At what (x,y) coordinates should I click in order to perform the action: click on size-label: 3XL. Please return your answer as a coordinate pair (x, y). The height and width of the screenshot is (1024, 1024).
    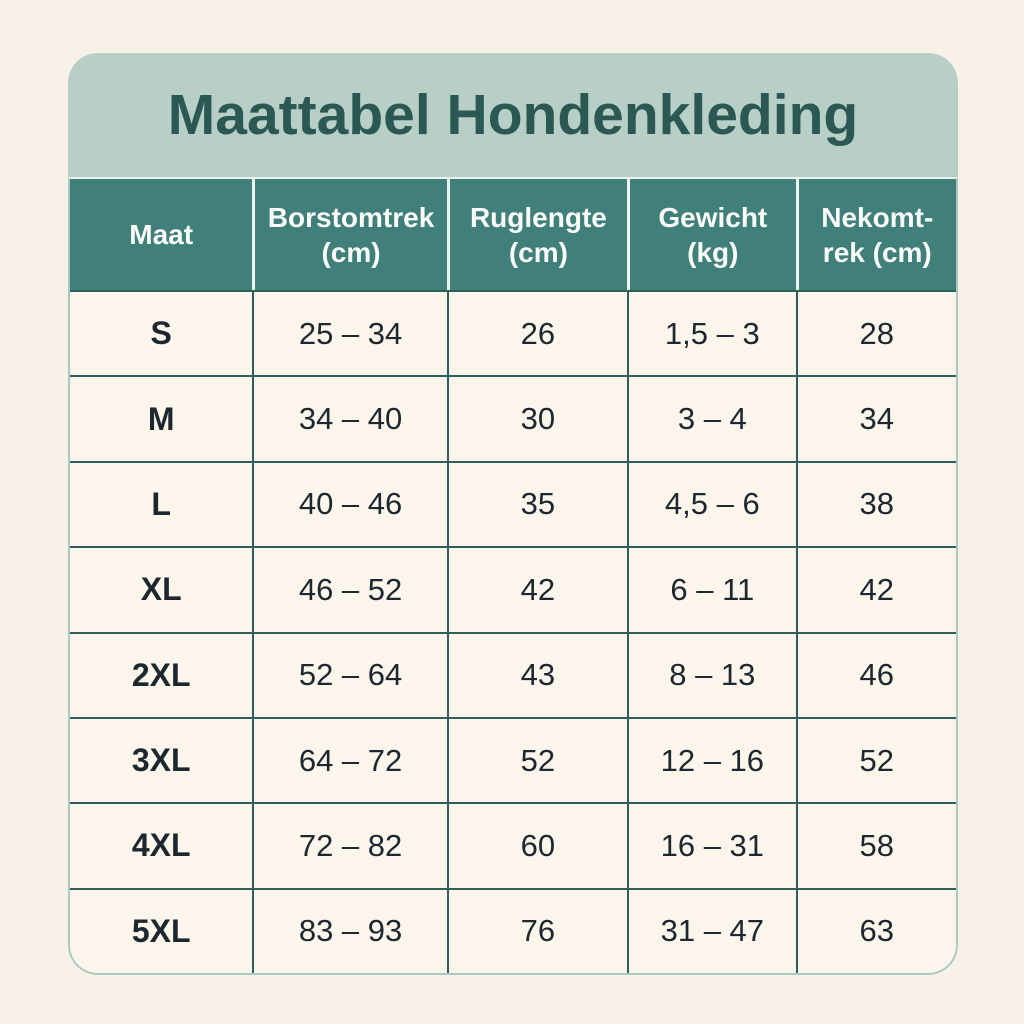
    Looking at the image, I should click on (161, 760).